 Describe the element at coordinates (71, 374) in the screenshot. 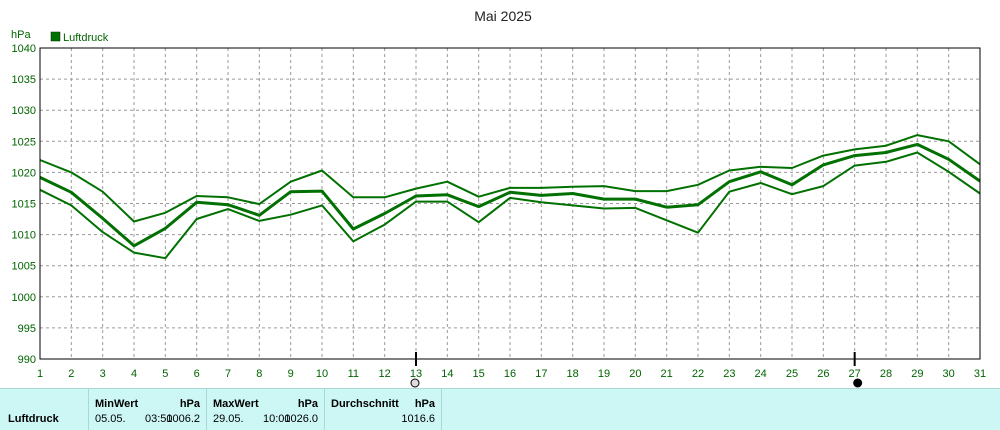

I see `x-tick-label: 2` at that location.